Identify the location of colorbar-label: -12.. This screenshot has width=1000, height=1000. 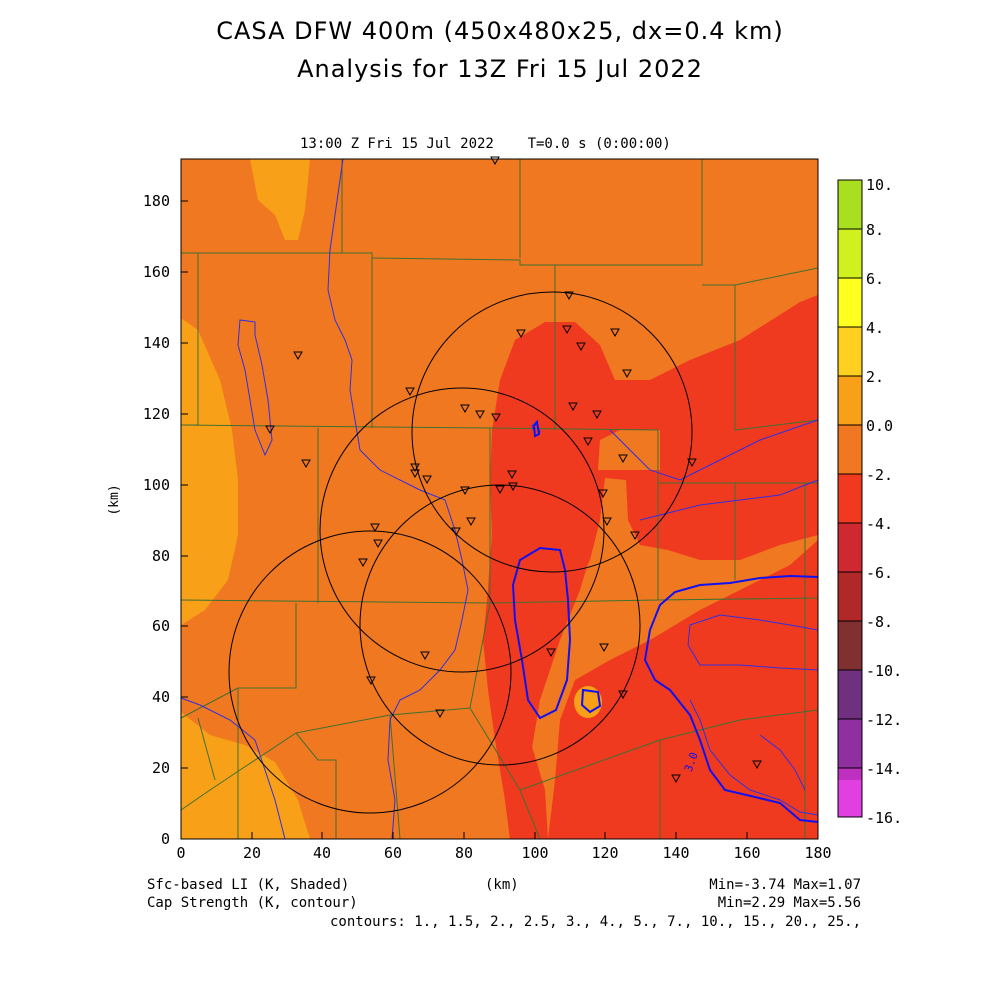
(884, 720).